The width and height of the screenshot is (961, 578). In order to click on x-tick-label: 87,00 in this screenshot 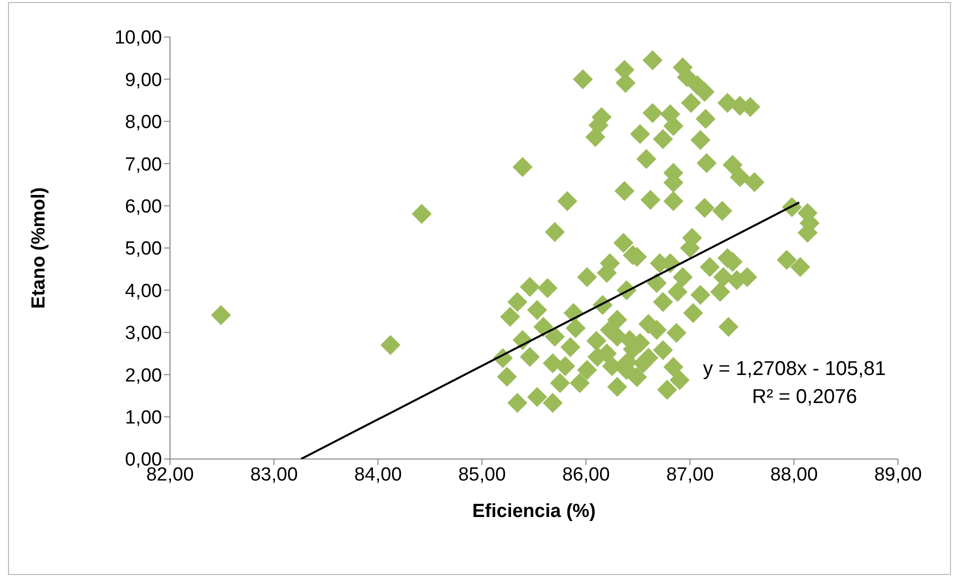, I will do `click(690, 475)`.